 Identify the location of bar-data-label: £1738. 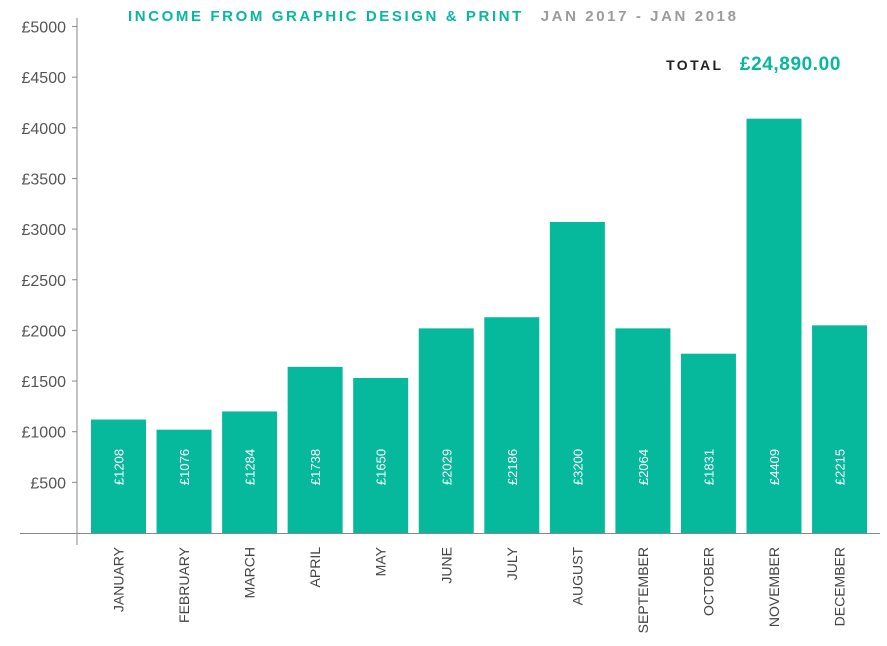
(315, 467).